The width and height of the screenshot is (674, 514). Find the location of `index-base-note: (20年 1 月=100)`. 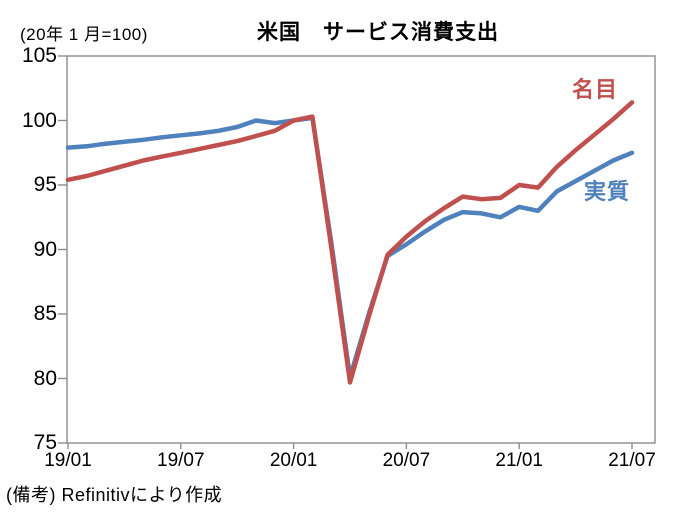

index-base-note: (20年 1 月=100) is located at coordinates (84, 34).